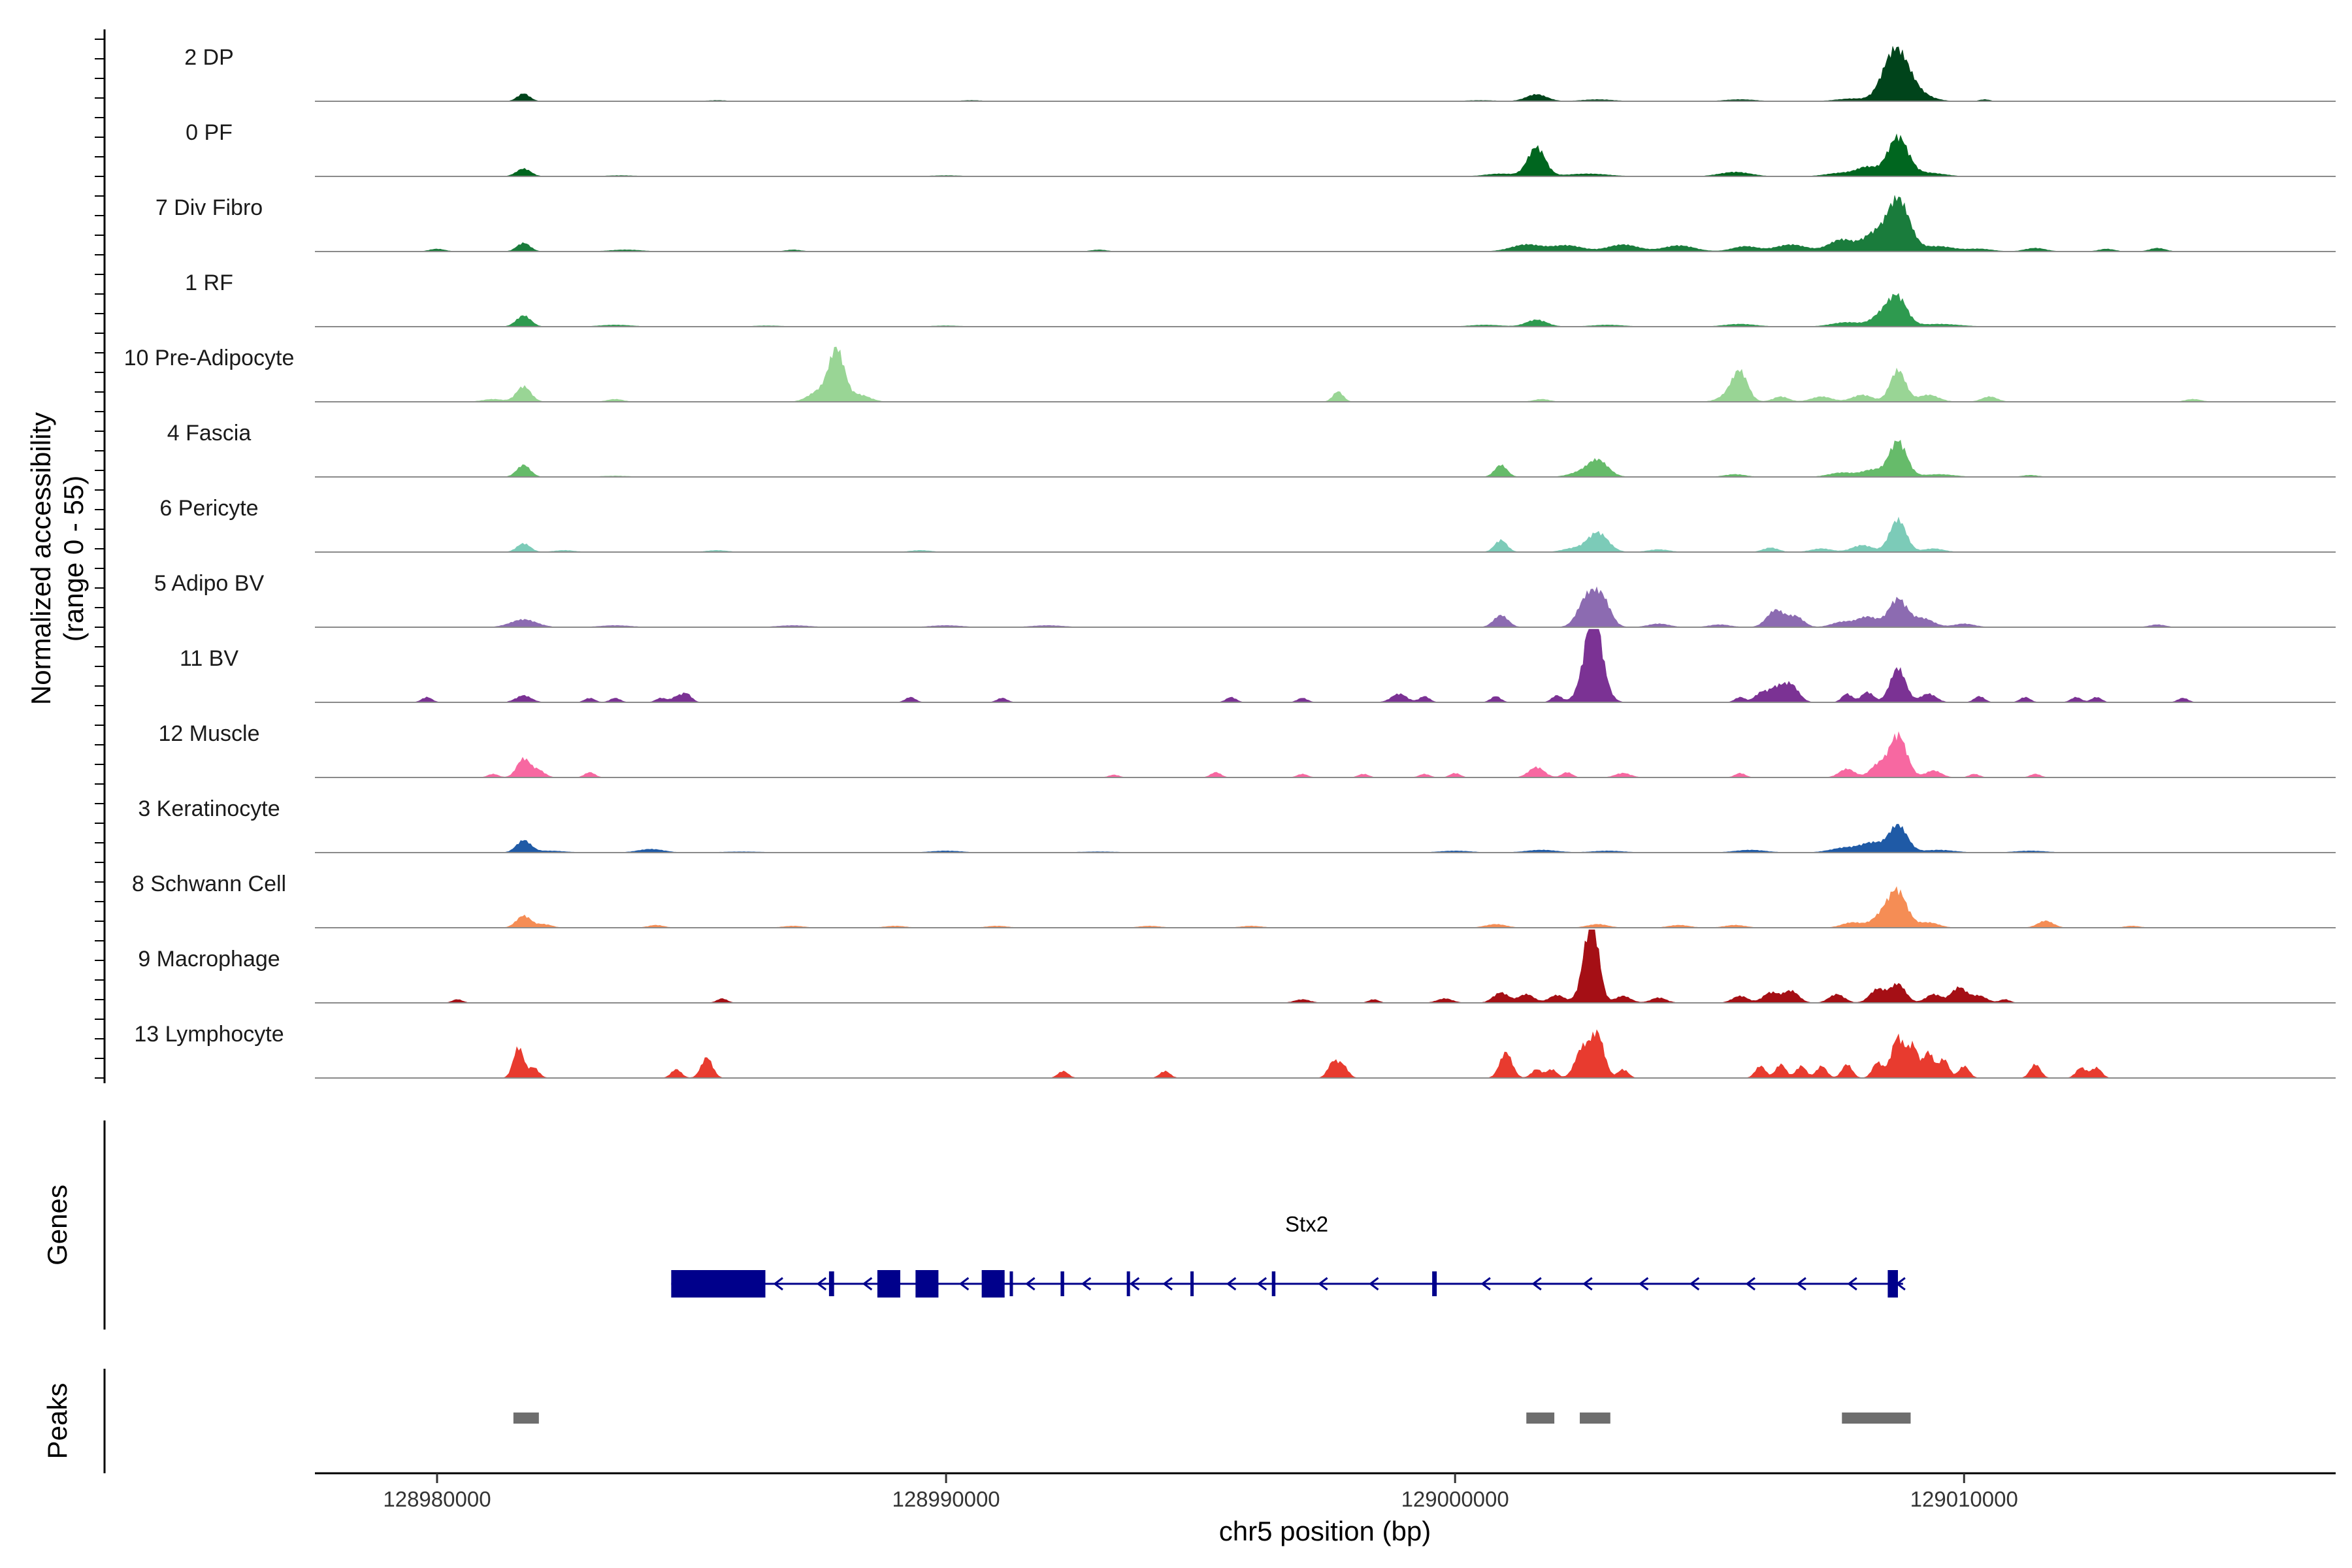 This screenshot has height=1568, width=2352. What do you see at coordinates (1325, 1531) in the screenshot?
I see `x-axis-title: chr5 position (bp)` at bounding box center [1325, 1531].